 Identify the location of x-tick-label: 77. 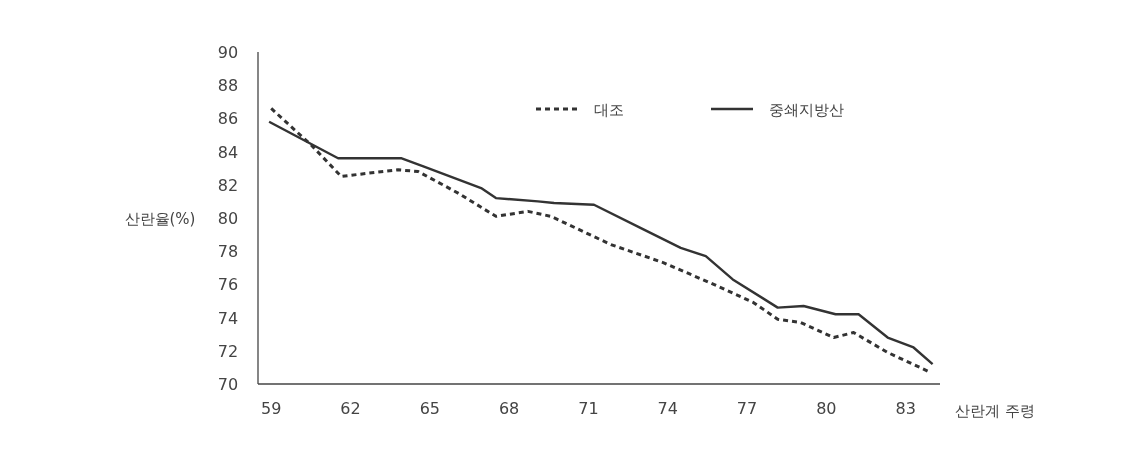
(747, 408).